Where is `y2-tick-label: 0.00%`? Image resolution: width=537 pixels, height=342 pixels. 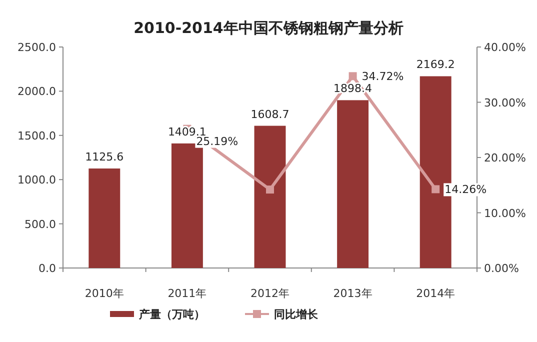
y2-tick-label: 0.00% is located at coordinates (501, 268).